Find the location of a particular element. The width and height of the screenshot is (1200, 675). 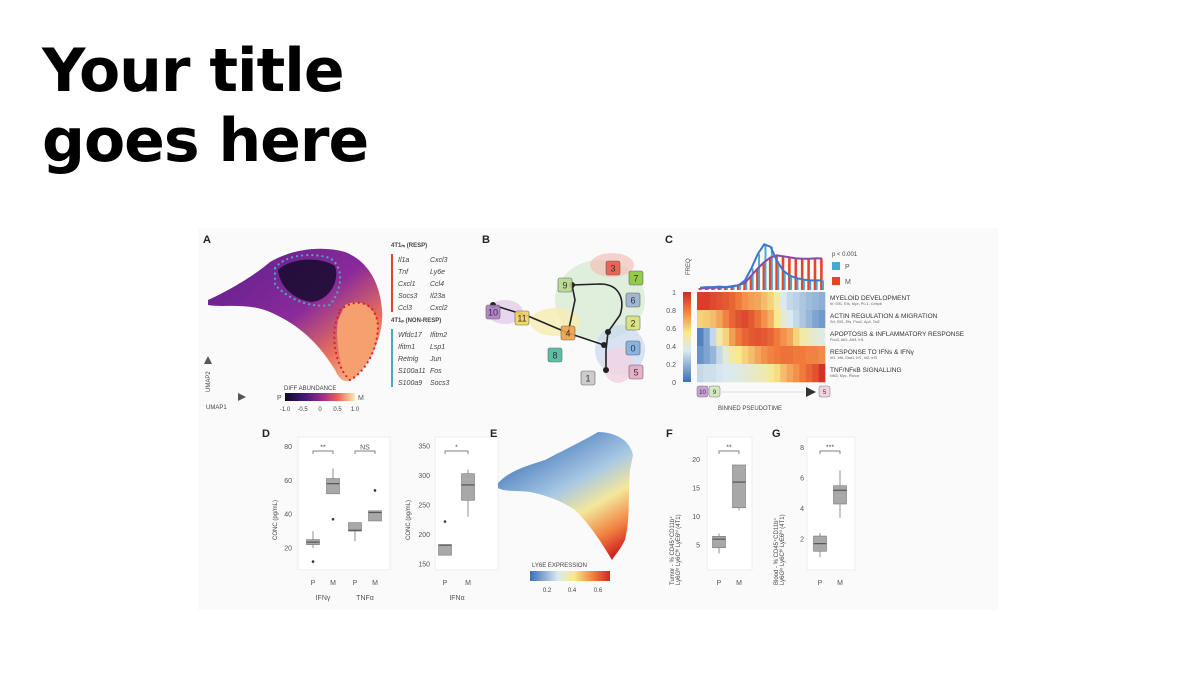

pathway-genes: Srf, Elf1, Ets, Pou2, Ap4, Tal2 is located at coordinates (855, 322).